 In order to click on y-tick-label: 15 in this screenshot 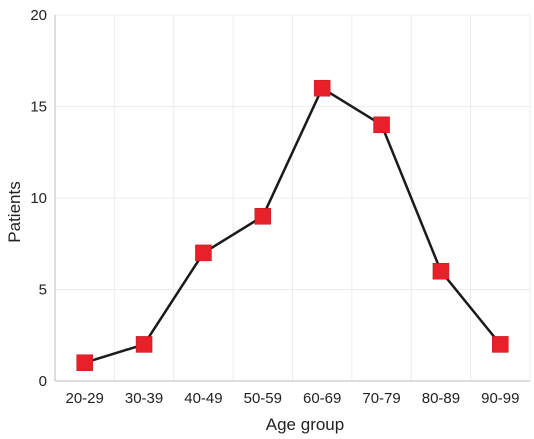, I will do `click(38, 107)`.